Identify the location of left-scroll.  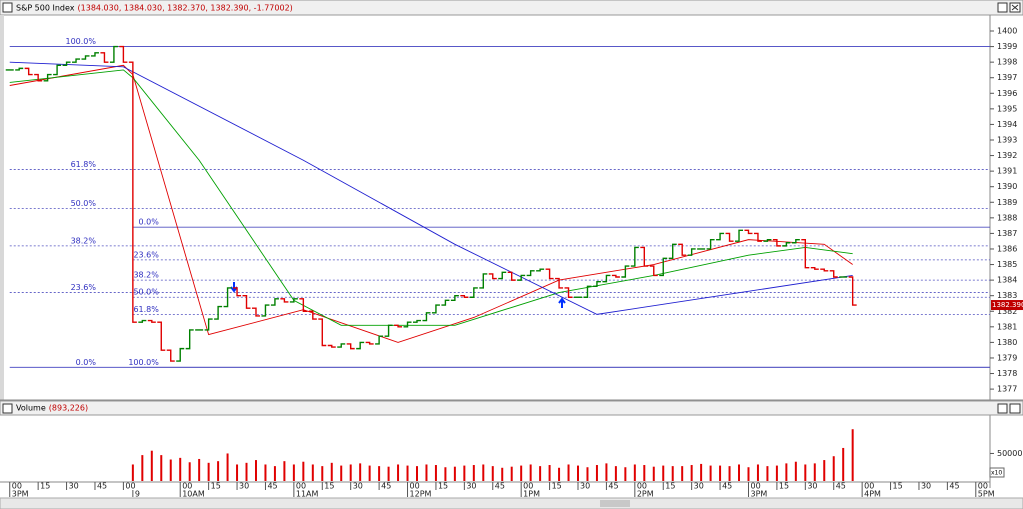
(2, 207).